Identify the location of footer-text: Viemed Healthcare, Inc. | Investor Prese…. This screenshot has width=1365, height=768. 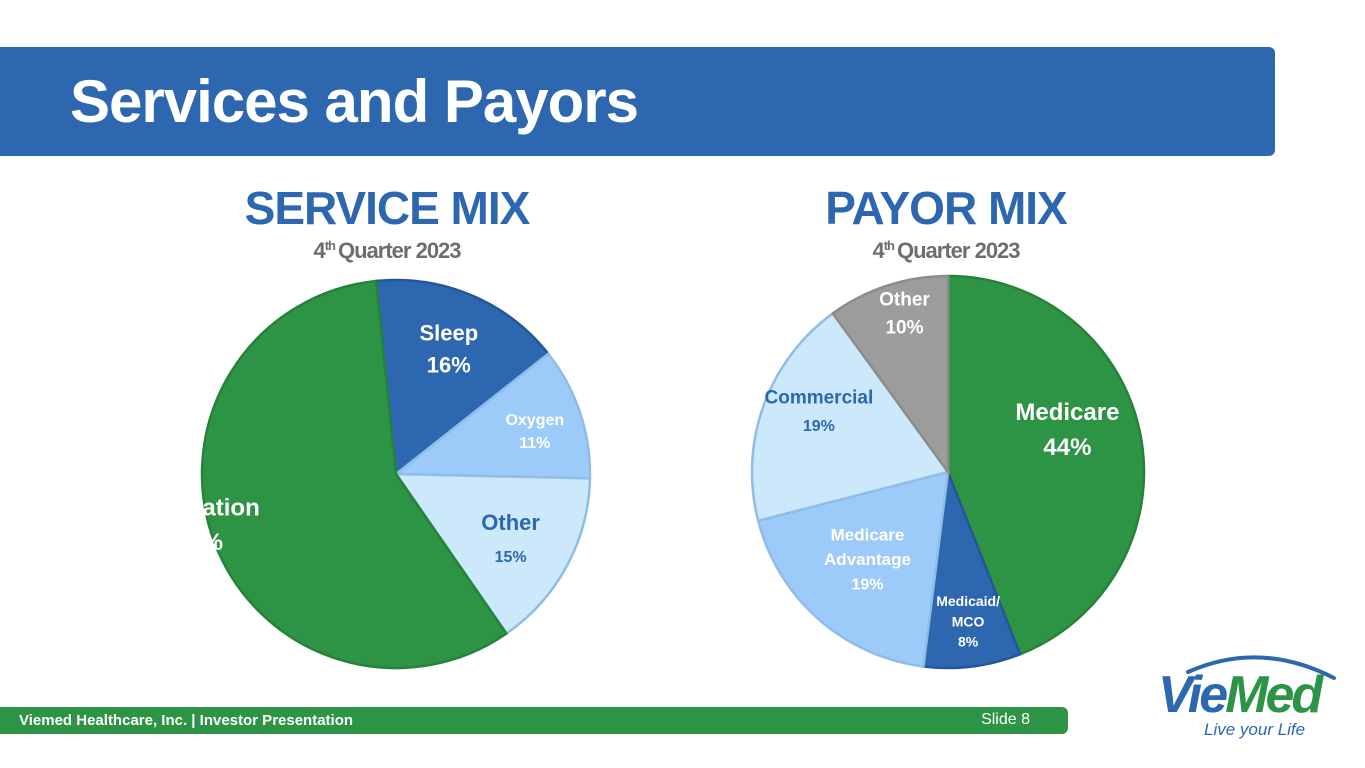
(186, 720).